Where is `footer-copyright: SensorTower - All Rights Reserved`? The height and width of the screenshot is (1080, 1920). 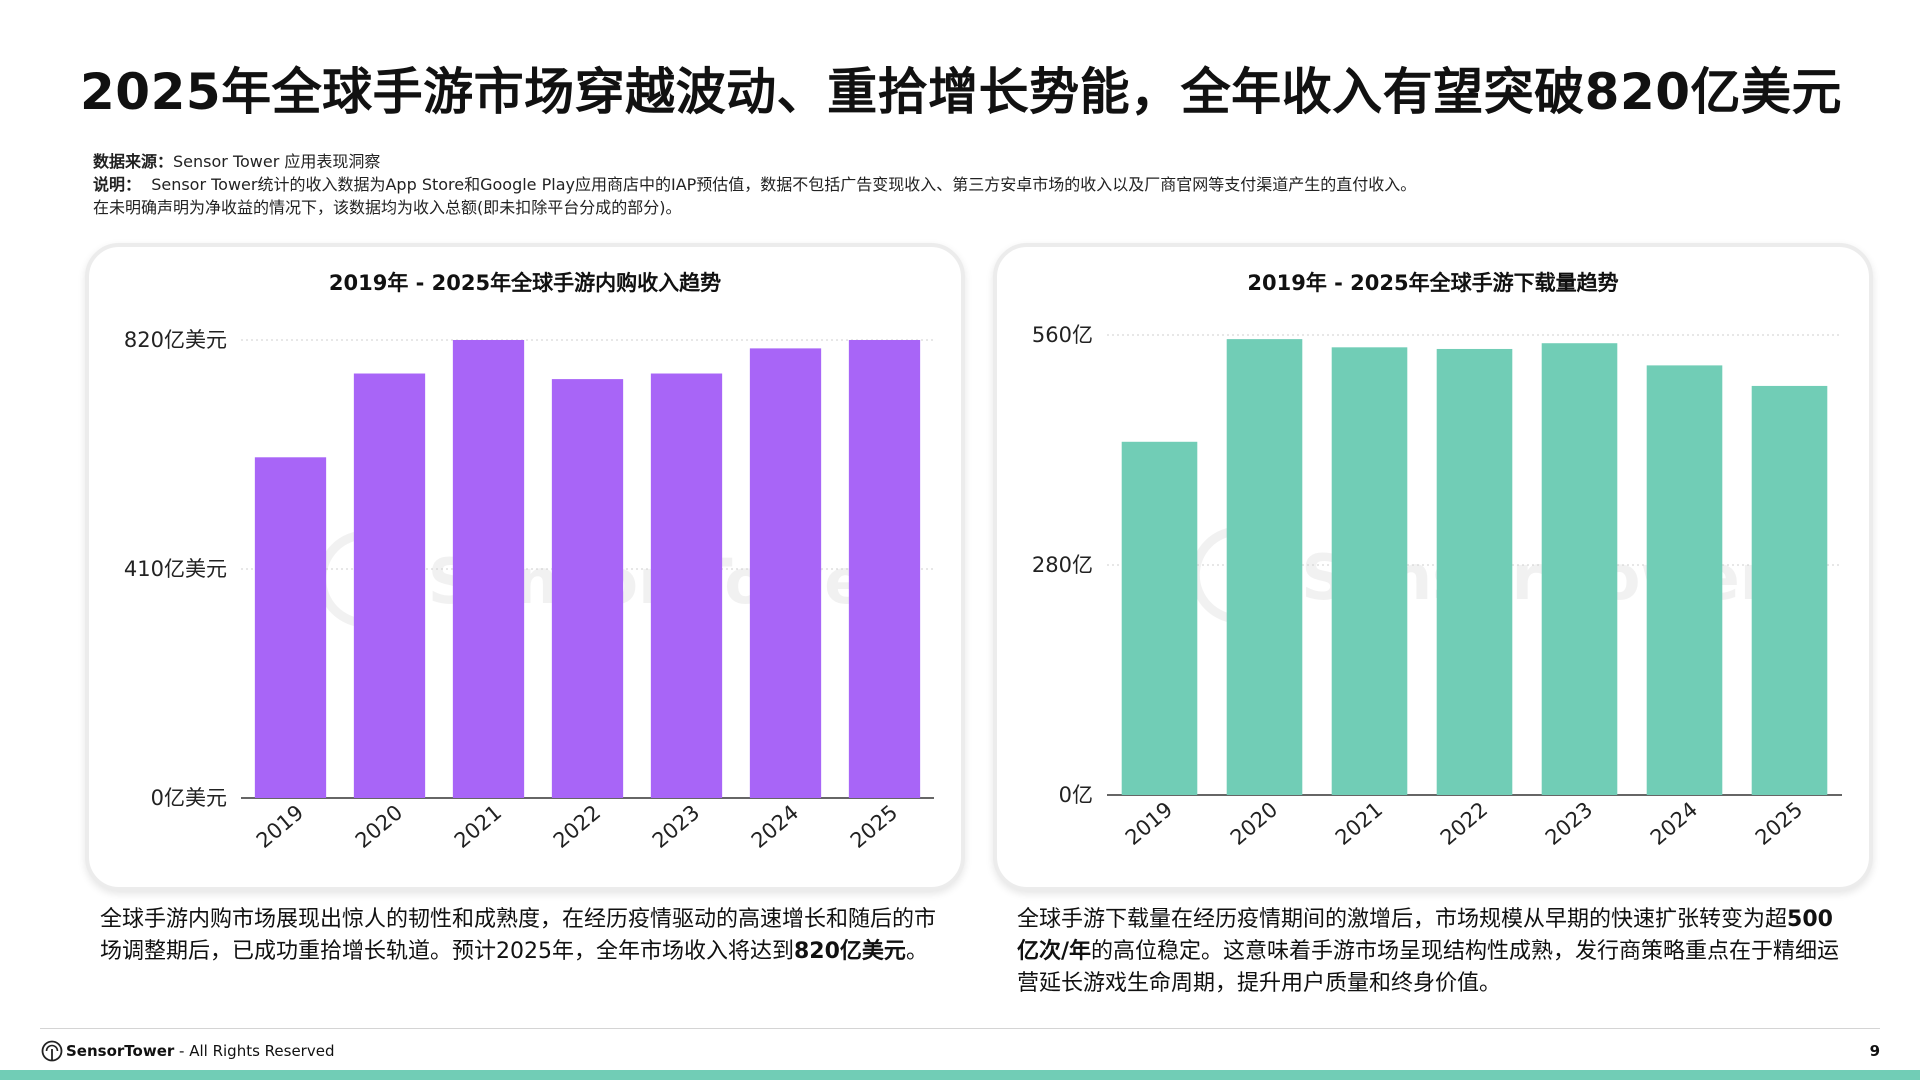
footer-copyright: SensorTower - All Rights Reserved is located at coordinates (200, 1051).